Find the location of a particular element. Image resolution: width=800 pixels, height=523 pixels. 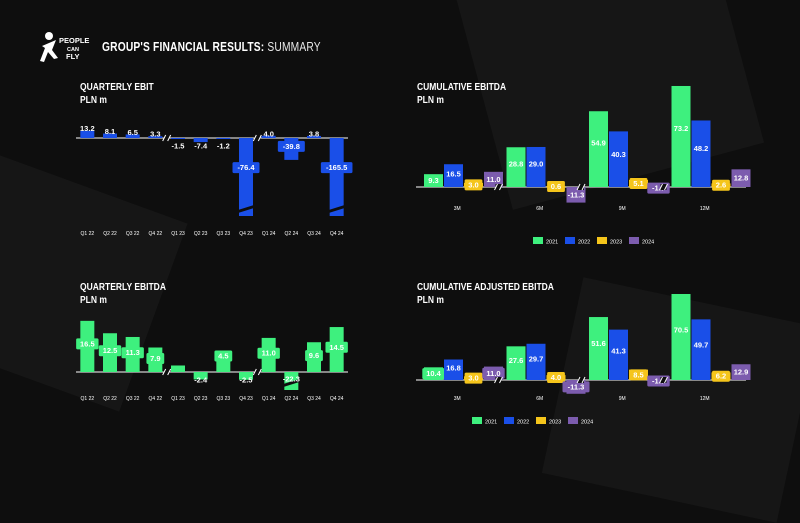

data-label-q2-23: -2.4 is located at coordinates (201, 380).